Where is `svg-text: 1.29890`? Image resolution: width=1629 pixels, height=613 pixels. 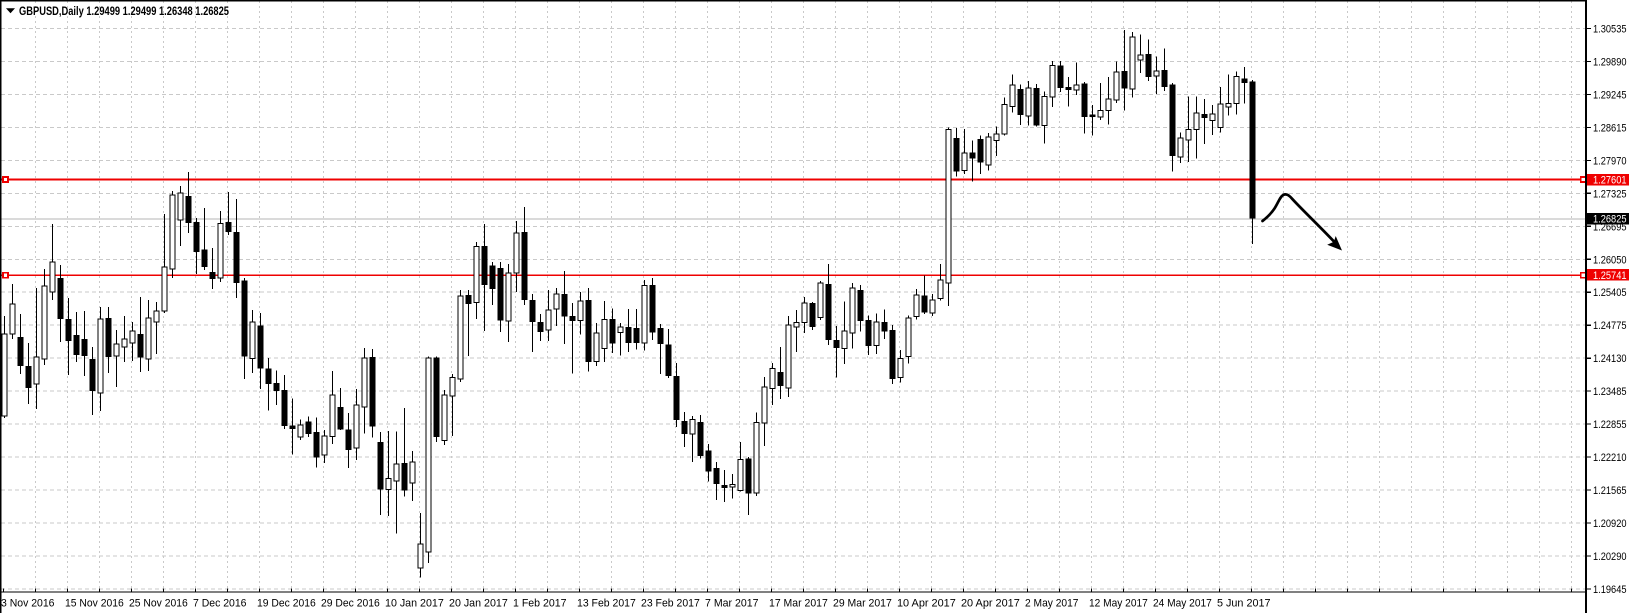 svg-text: 1.29890 is located at coordinates (1610, 62).